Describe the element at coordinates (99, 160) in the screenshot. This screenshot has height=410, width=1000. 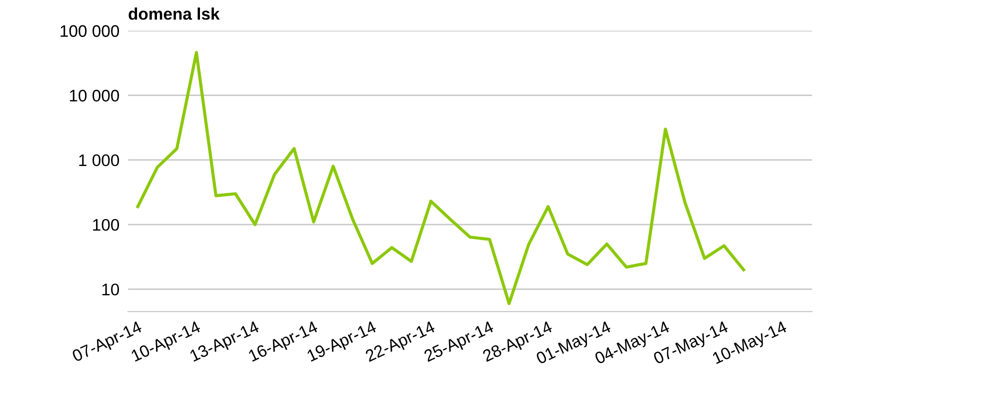
I see `y-tick-label: 1 000` at that location.